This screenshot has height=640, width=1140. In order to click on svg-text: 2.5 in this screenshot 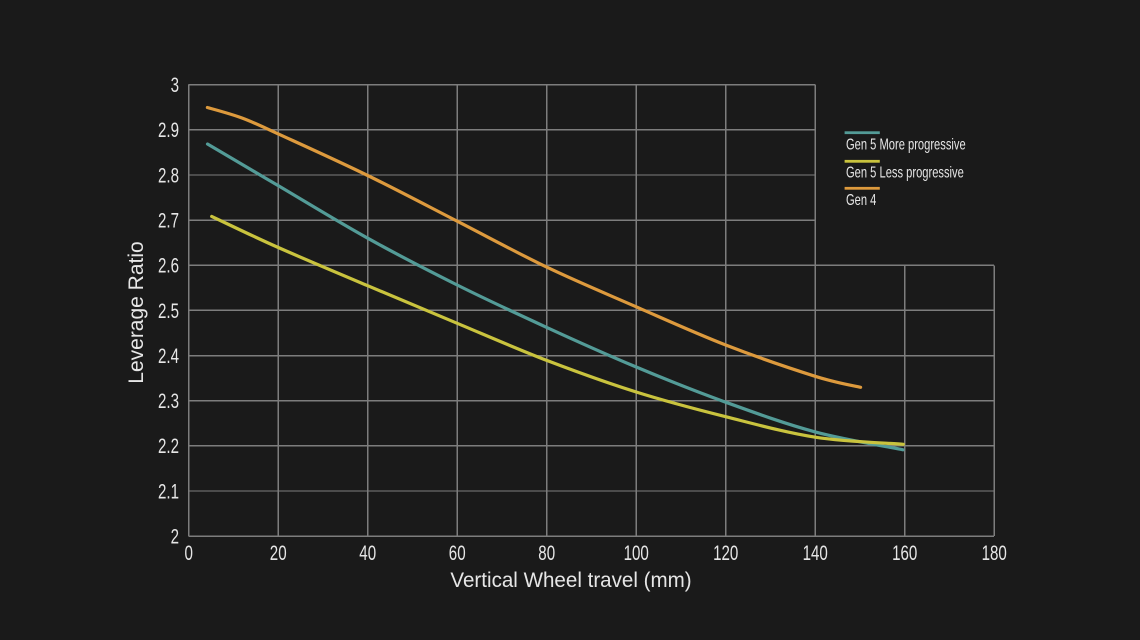, I will do `click(168, 310)`.